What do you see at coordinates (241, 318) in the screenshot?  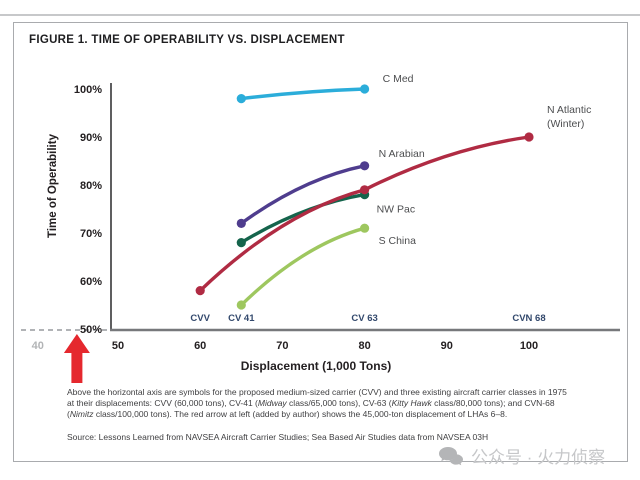 I see `carrier-marker-label: CV 41` at bounding box center [241, 318].